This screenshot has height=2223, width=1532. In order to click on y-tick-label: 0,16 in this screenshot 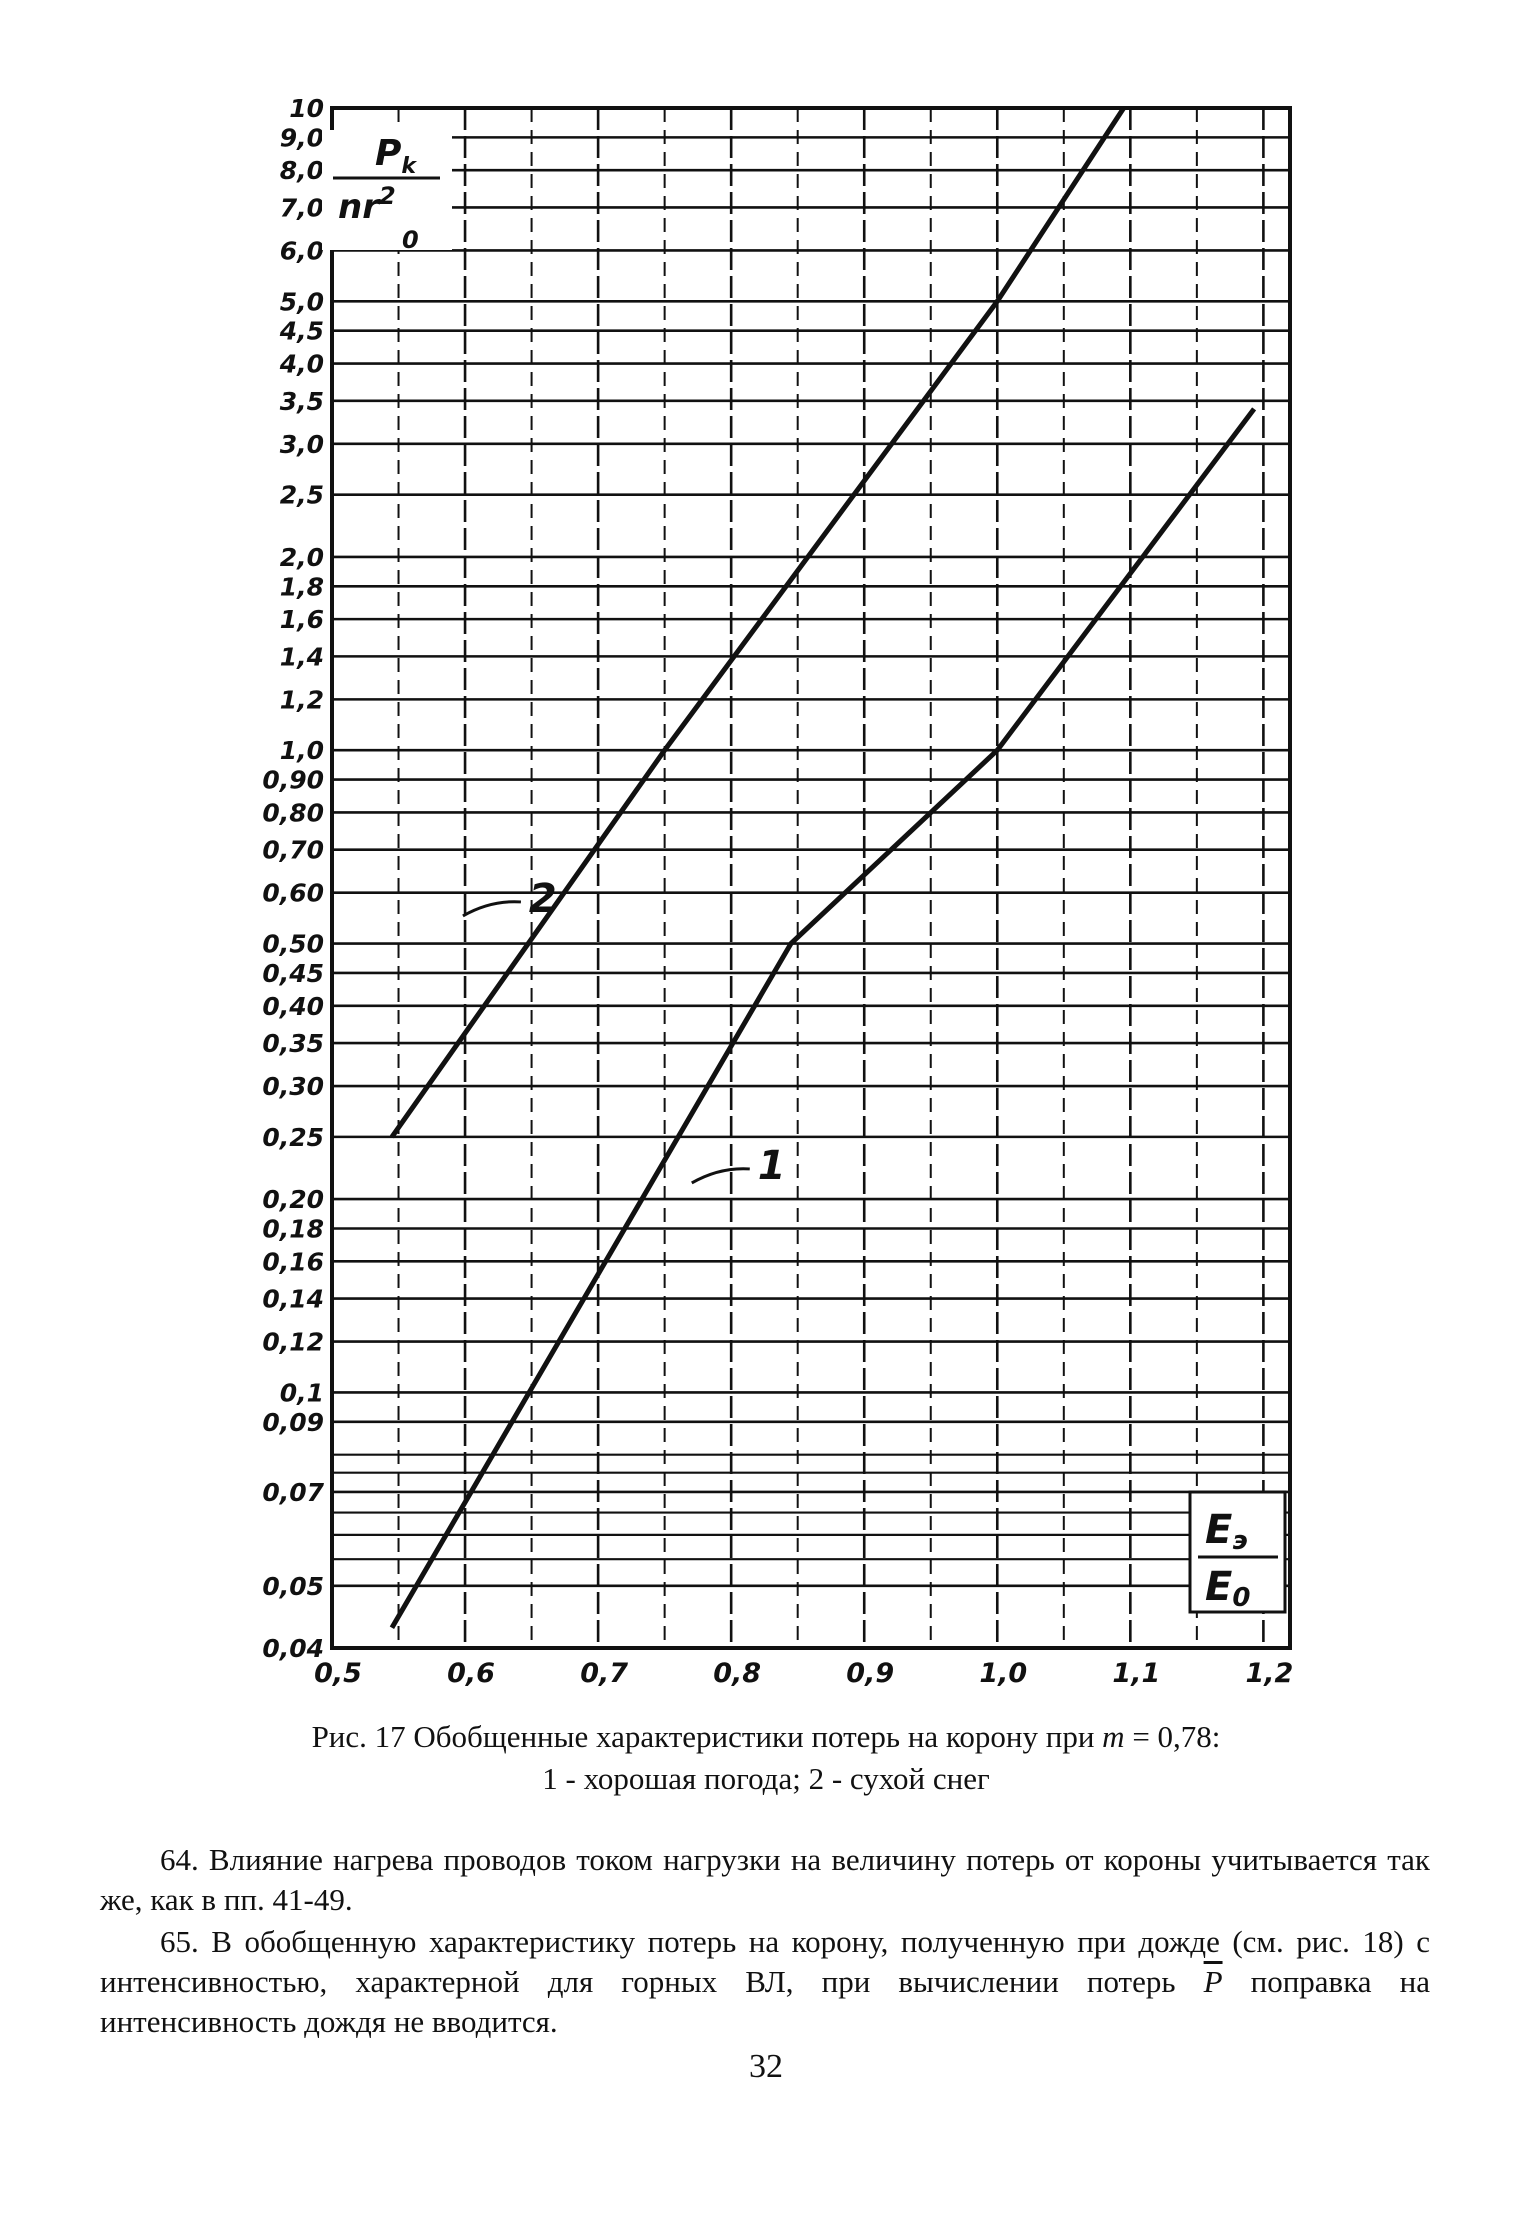, I will do `click(293, 1261)`.